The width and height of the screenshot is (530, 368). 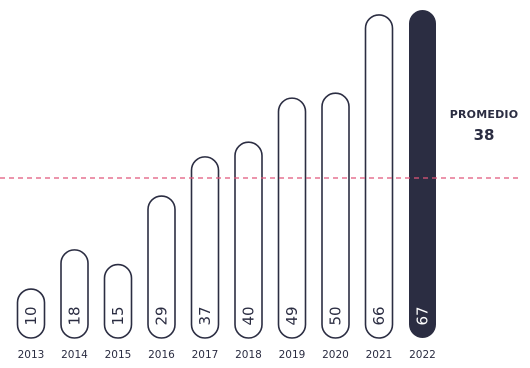 What do you see at coordinates (248, 355) in the screenshot?
I see `x-tick-2018: 2018` at bounding box center [248, 355].